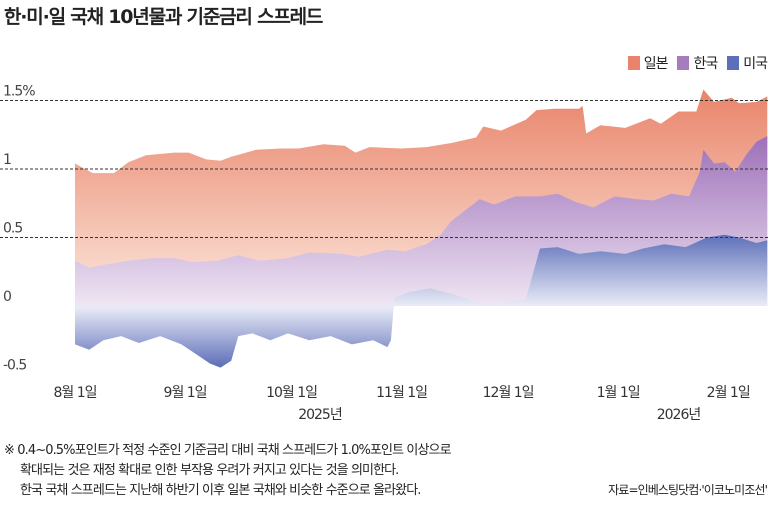 The width and height of the screenshot is (773, 513). What do you see at coordinates (12, 229) in the screenshot?
I see `y-tick-label: 0.5` at bounding box center [12, 229].